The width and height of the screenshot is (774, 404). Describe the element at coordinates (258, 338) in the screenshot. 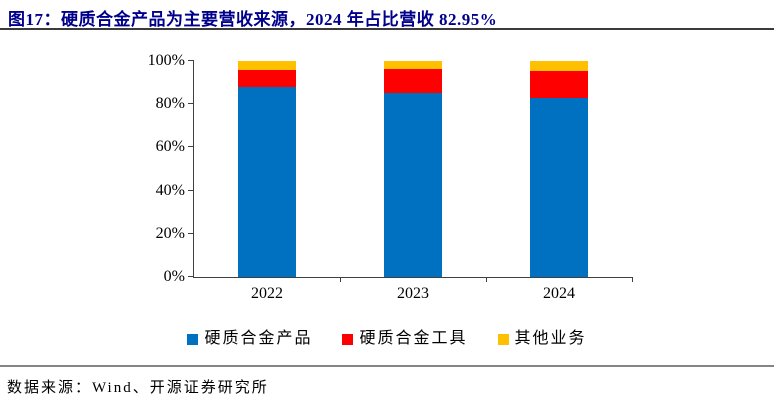

I see `legend-label: 硬质合金产品` at that location.